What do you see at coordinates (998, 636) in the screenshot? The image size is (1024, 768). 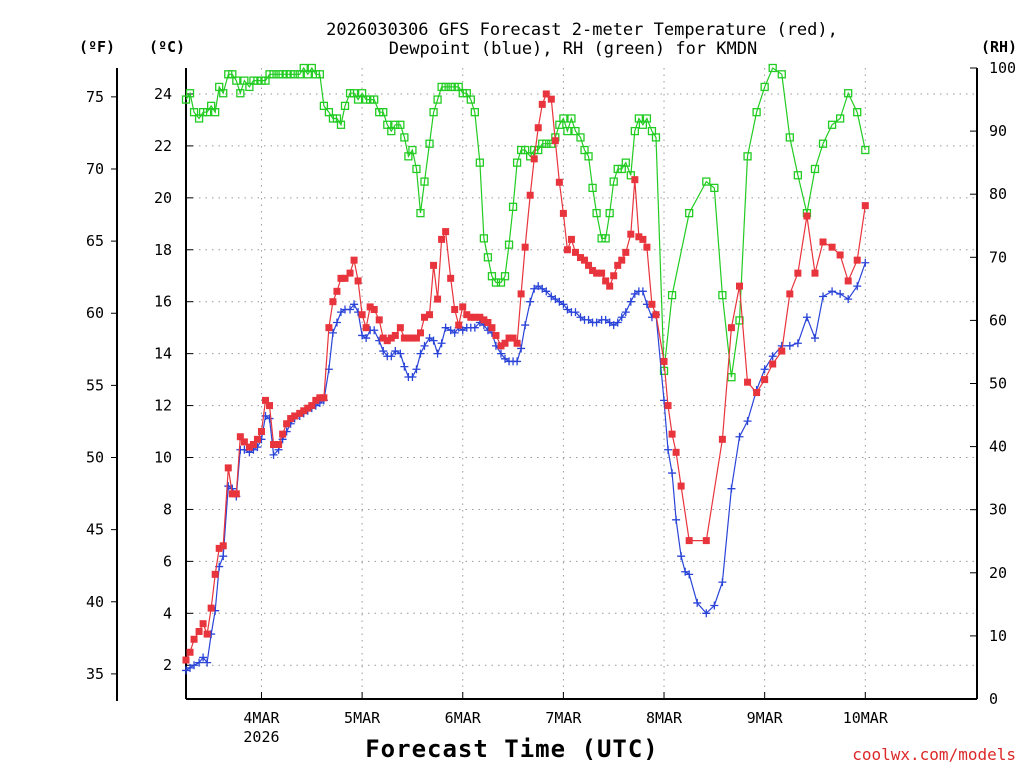 I see `rh-tick-label: 10` at bounding box center [998, 636].